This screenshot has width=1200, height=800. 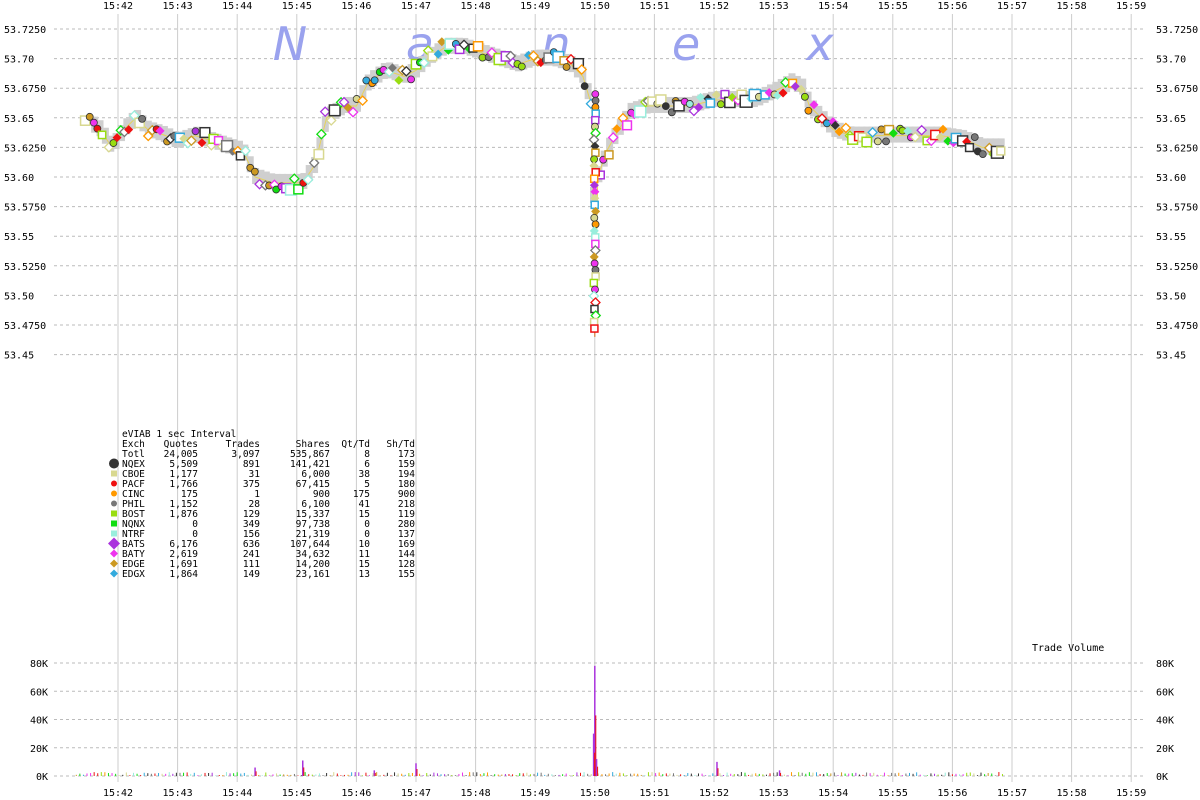 What do you see at coordinates (251, 514) in the screenshot?
I see `legend-cell: 129` at bounding box center [251, 514].